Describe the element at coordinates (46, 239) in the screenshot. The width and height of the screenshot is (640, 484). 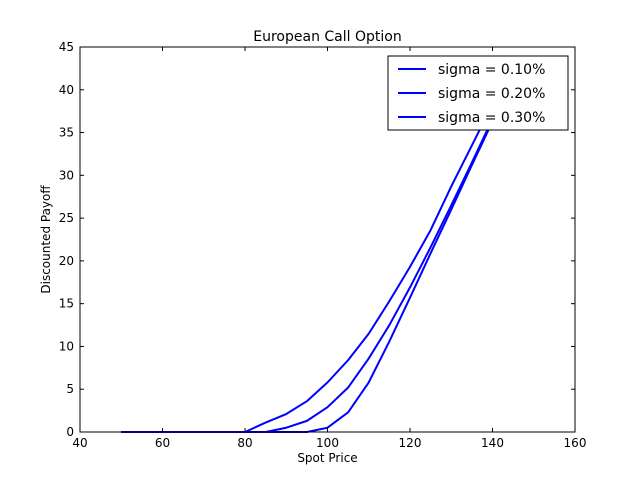
I see `y-axis-label: Discounted Payoff` at that location.